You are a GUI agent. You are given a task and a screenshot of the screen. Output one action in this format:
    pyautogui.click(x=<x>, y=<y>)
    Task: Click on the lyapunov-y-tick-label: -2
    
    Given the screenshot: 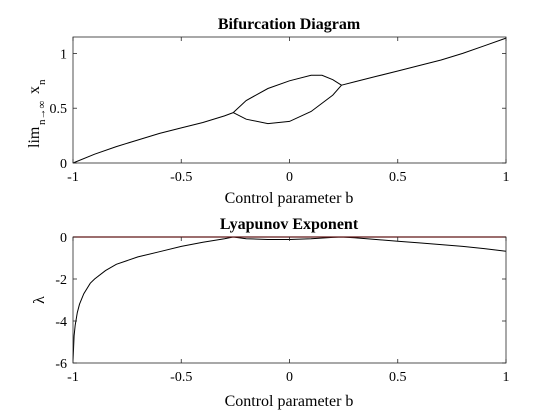 What is the action you would take?
    pyautogui.click(x=61, y=280)
    